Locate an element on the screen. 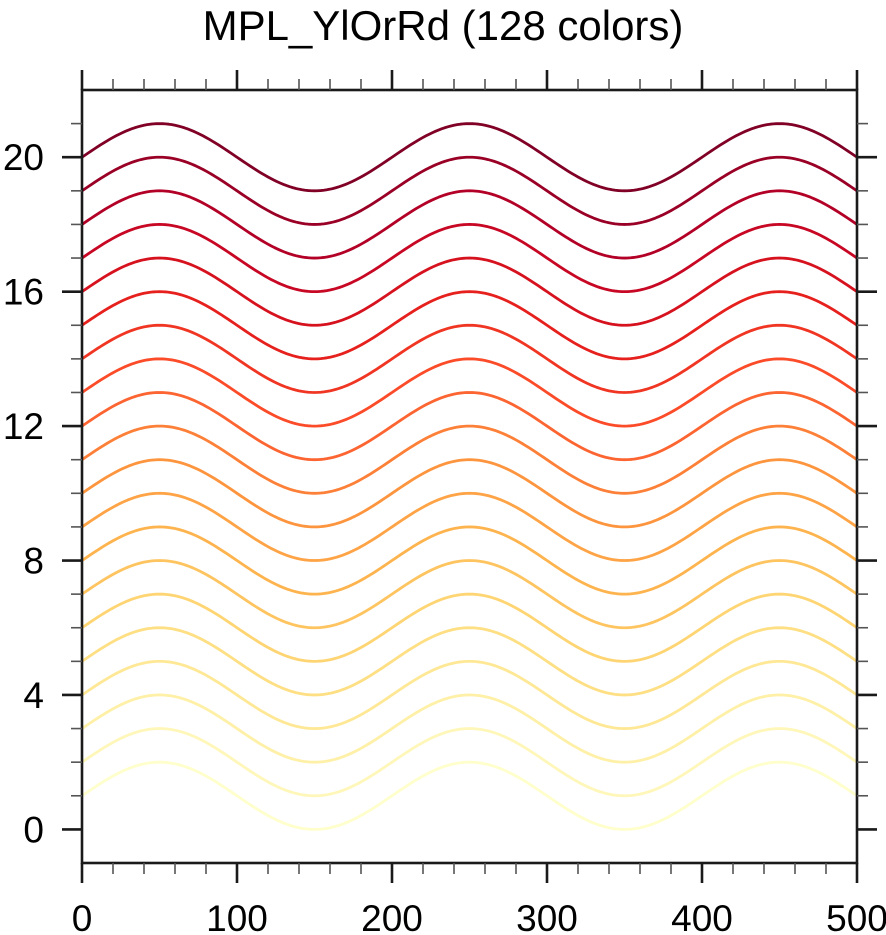  y-tick-label: 12 is located at coordinates (23, 426).